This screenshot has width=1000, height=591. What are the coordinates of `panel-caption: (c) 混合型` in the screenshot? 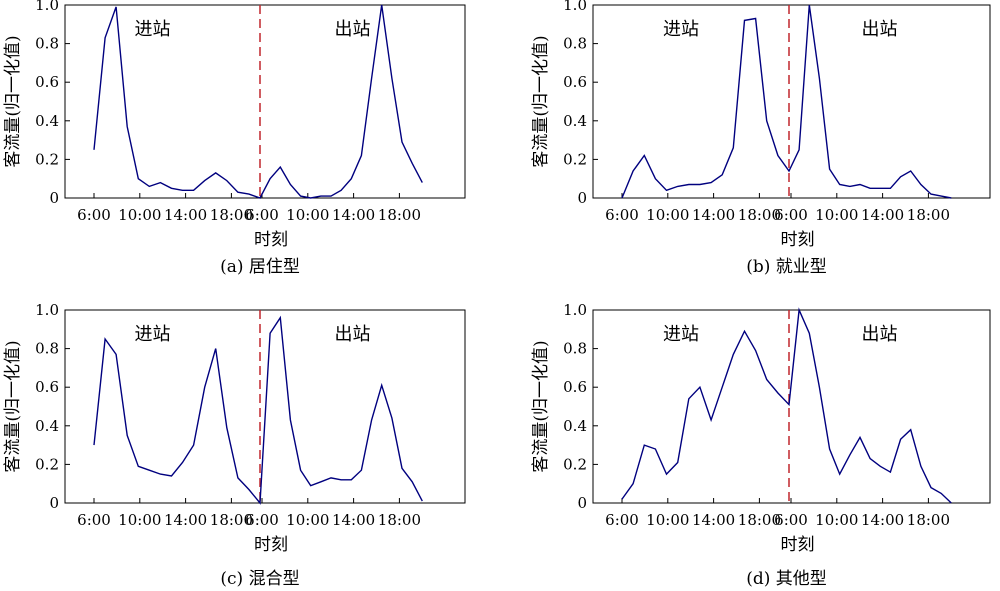 It's located at (259, 579).